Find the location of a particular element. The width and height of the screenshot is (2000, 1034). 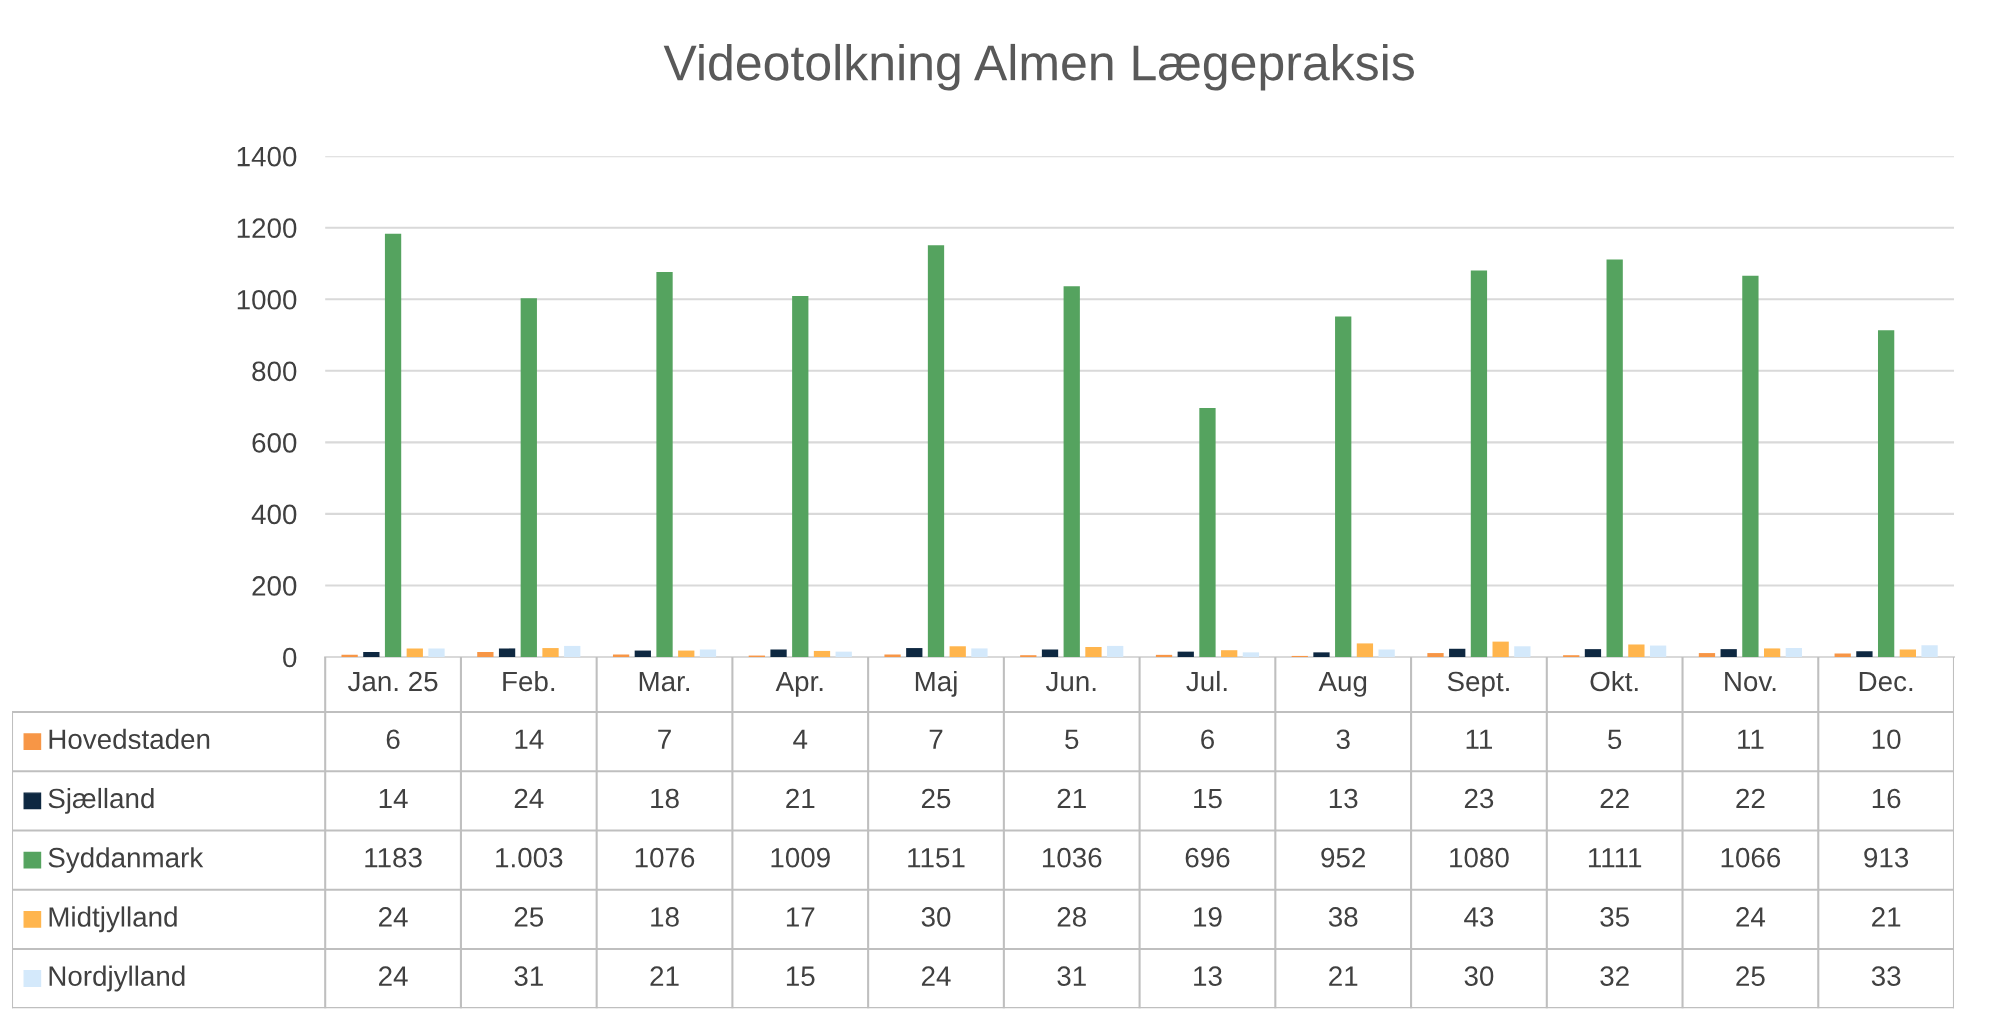

data-label: 35 is located at coordinates (1614, 917).